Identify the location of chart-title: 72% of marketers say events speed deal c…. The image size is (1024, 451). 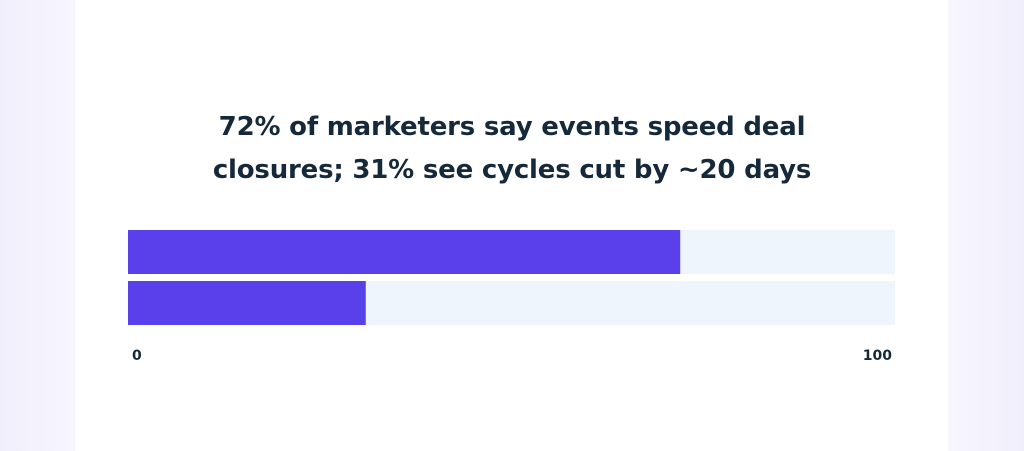
(512, 148).